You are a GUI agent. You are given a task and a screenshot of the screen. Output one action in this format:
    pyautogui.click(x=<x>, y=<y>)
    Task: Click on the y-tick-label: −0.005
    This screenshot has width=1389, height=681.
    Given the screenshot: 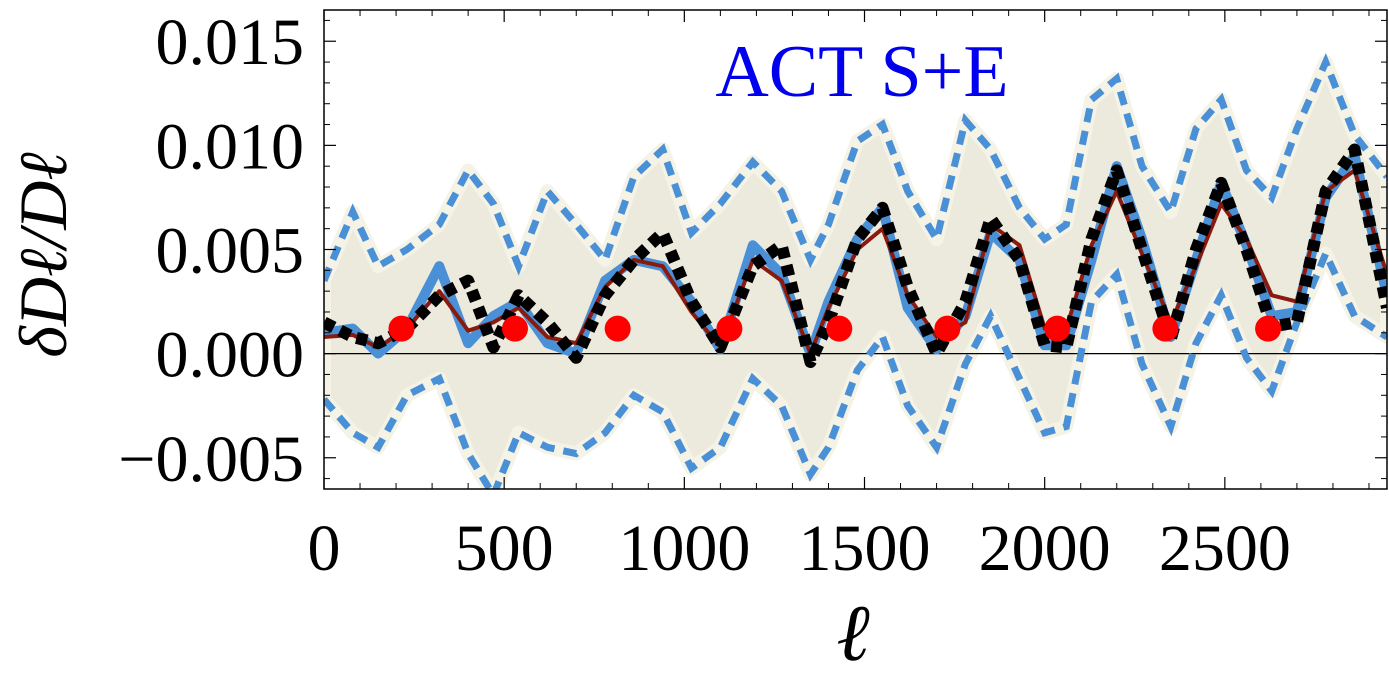 What is the action you would take?
    pyautogui.click(x=211, y=459)
    